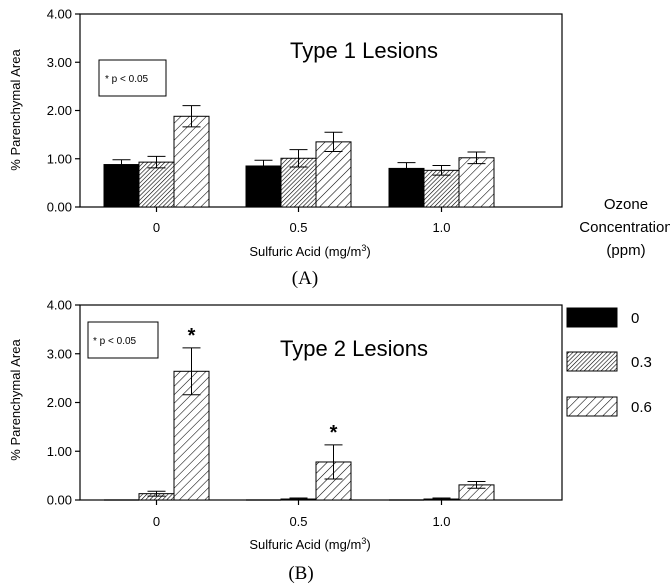 This screenshot has width=670, height=588. What do you see at coordinates (626, 204) in the screenshot?
I see `legend-title-line-1: Ozone` at bounding box center [626, 204].